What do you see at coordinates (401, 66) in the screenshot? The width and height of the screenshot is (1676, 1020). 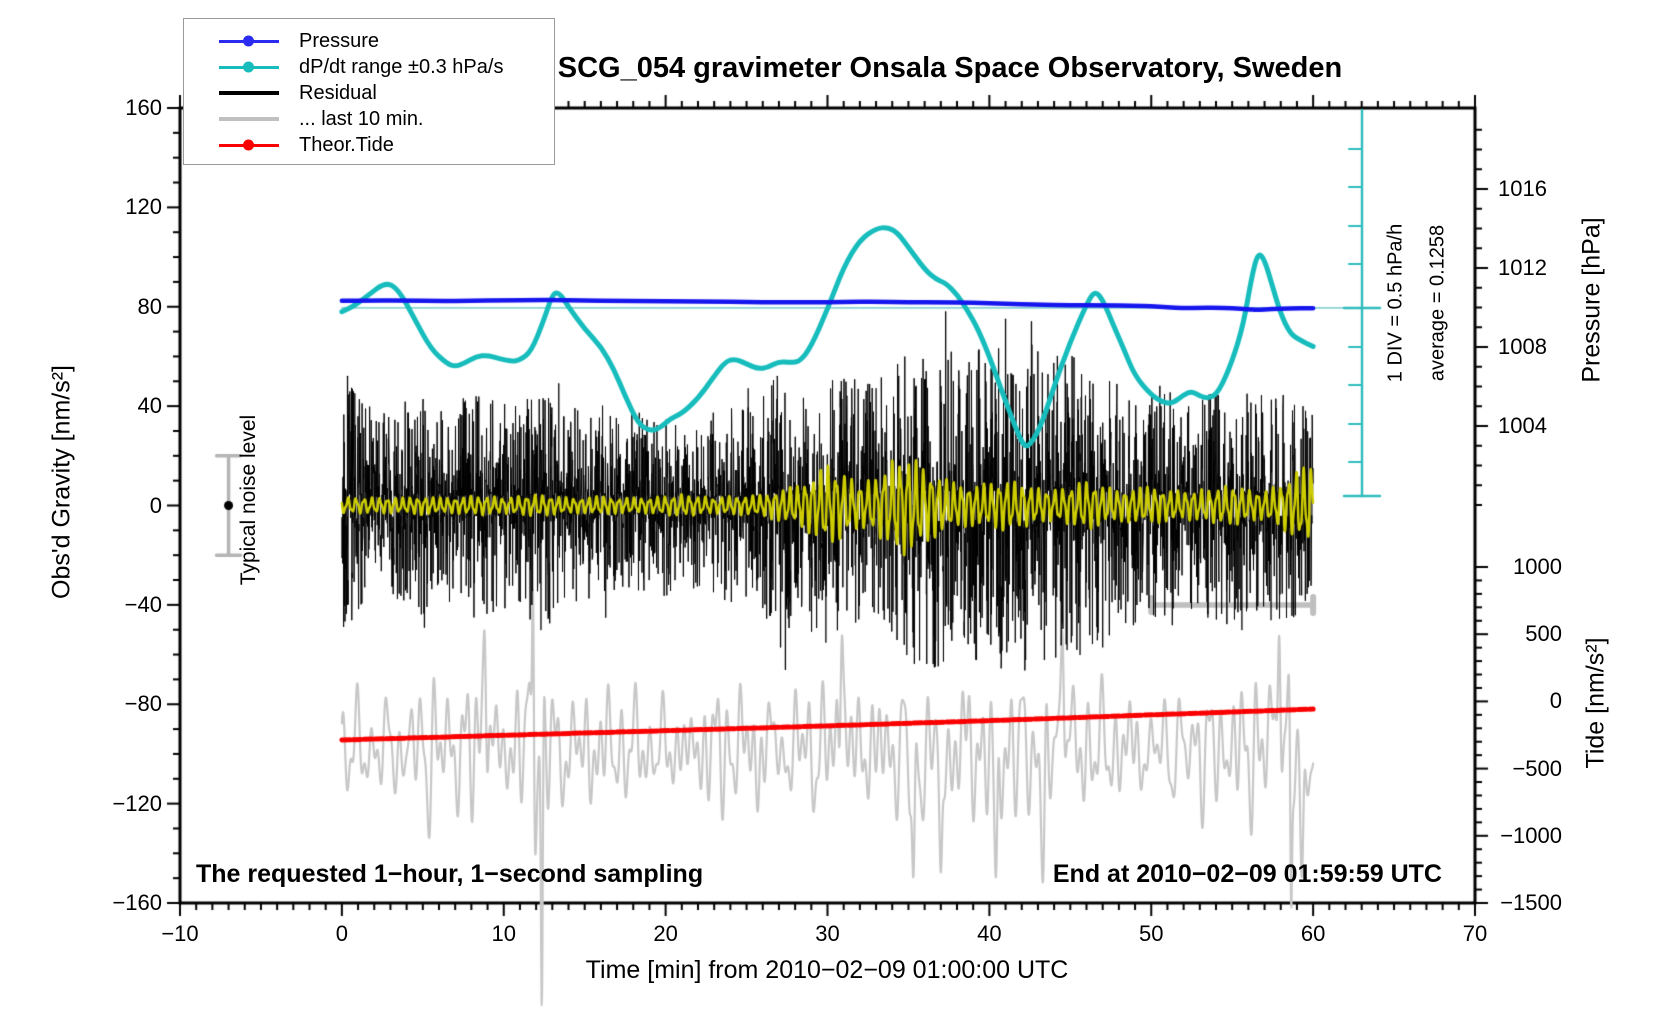 I see `legend-label: dP/dt range ±0.3 hPa/s` at bounding box center [401, 66].